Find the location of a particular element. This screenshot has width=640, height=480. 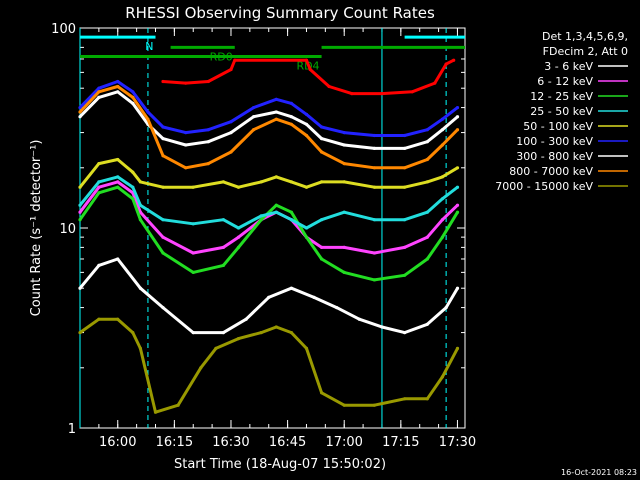

y-axis-label: Count Rate (s⁻¹ detector⁻¹) is located at coordinates (36, 228).